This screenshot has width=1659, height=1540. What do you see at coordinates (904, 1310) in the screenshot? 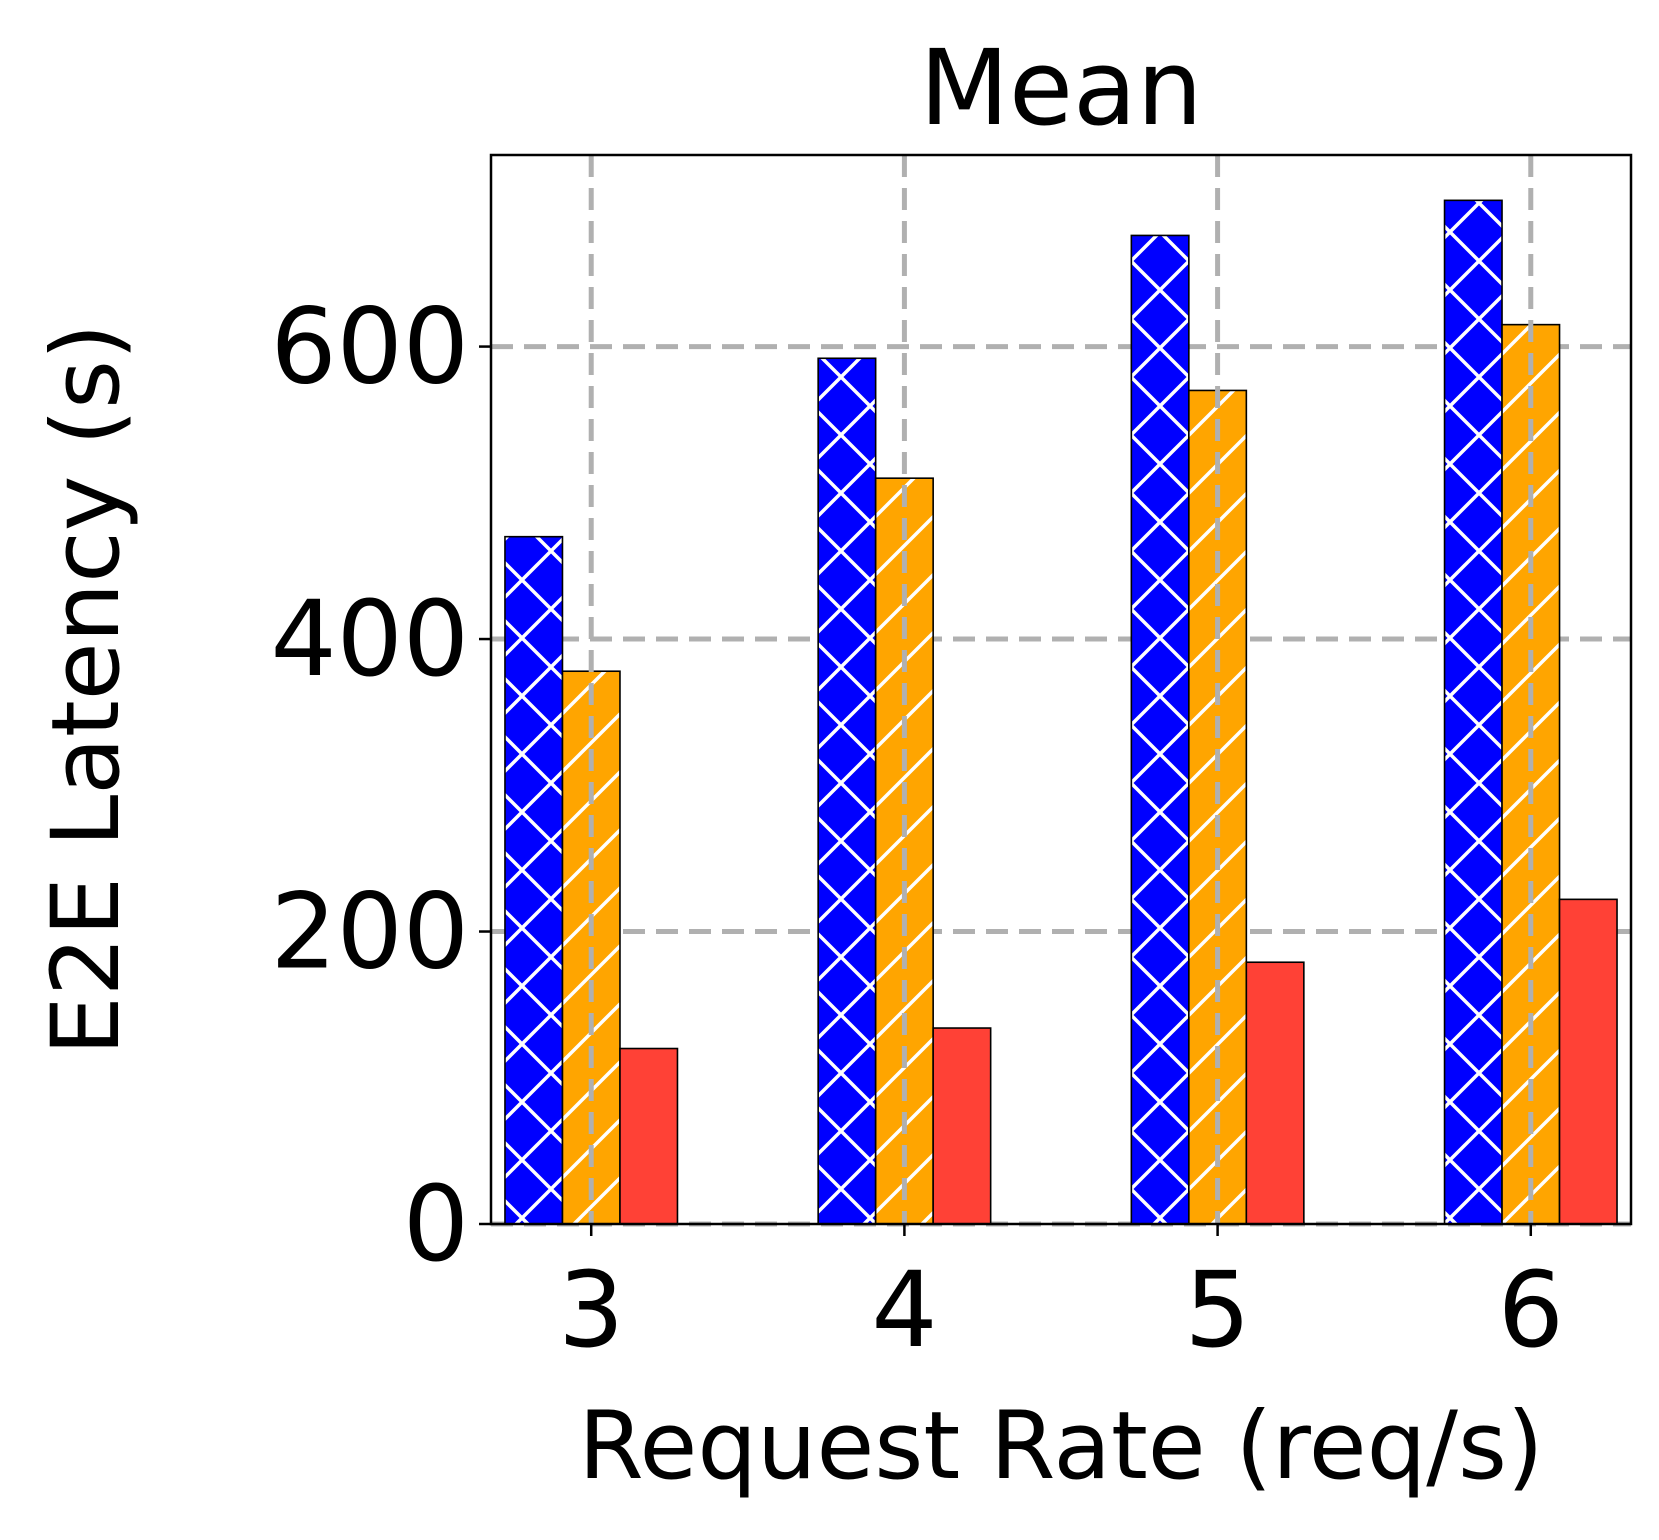
I see `x-tick-label: 4` at bounding box center [904, 1310].